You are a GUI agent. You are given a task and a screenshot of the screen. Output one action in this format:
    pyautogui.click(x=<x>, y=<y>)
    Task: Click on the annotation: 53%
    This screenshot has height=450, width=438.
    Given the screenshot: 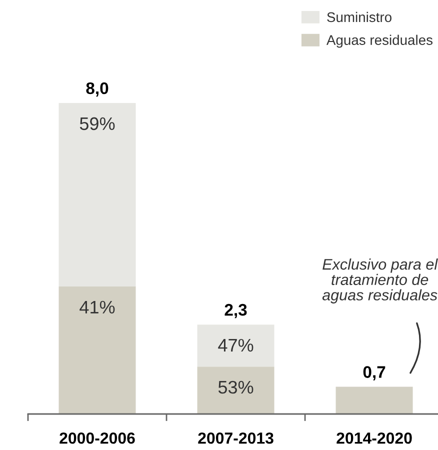 What is the action you would take?
    pyautogui.click(x=236, y=387)
    